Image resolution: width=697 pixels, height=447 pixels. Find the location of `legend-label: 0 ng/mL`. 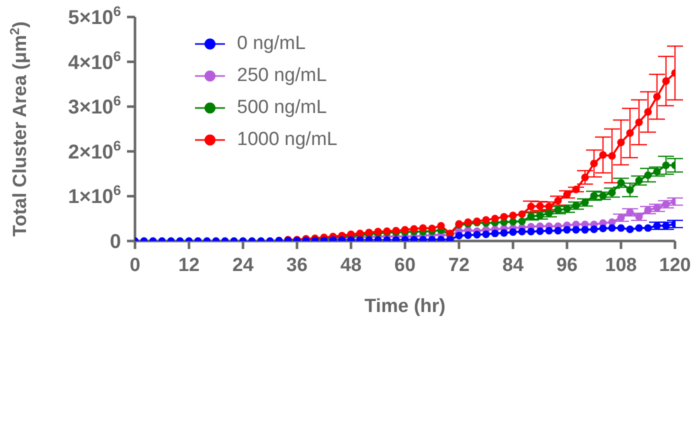

legend-label: 0 ng/mL is located at coordinates (271, 44).